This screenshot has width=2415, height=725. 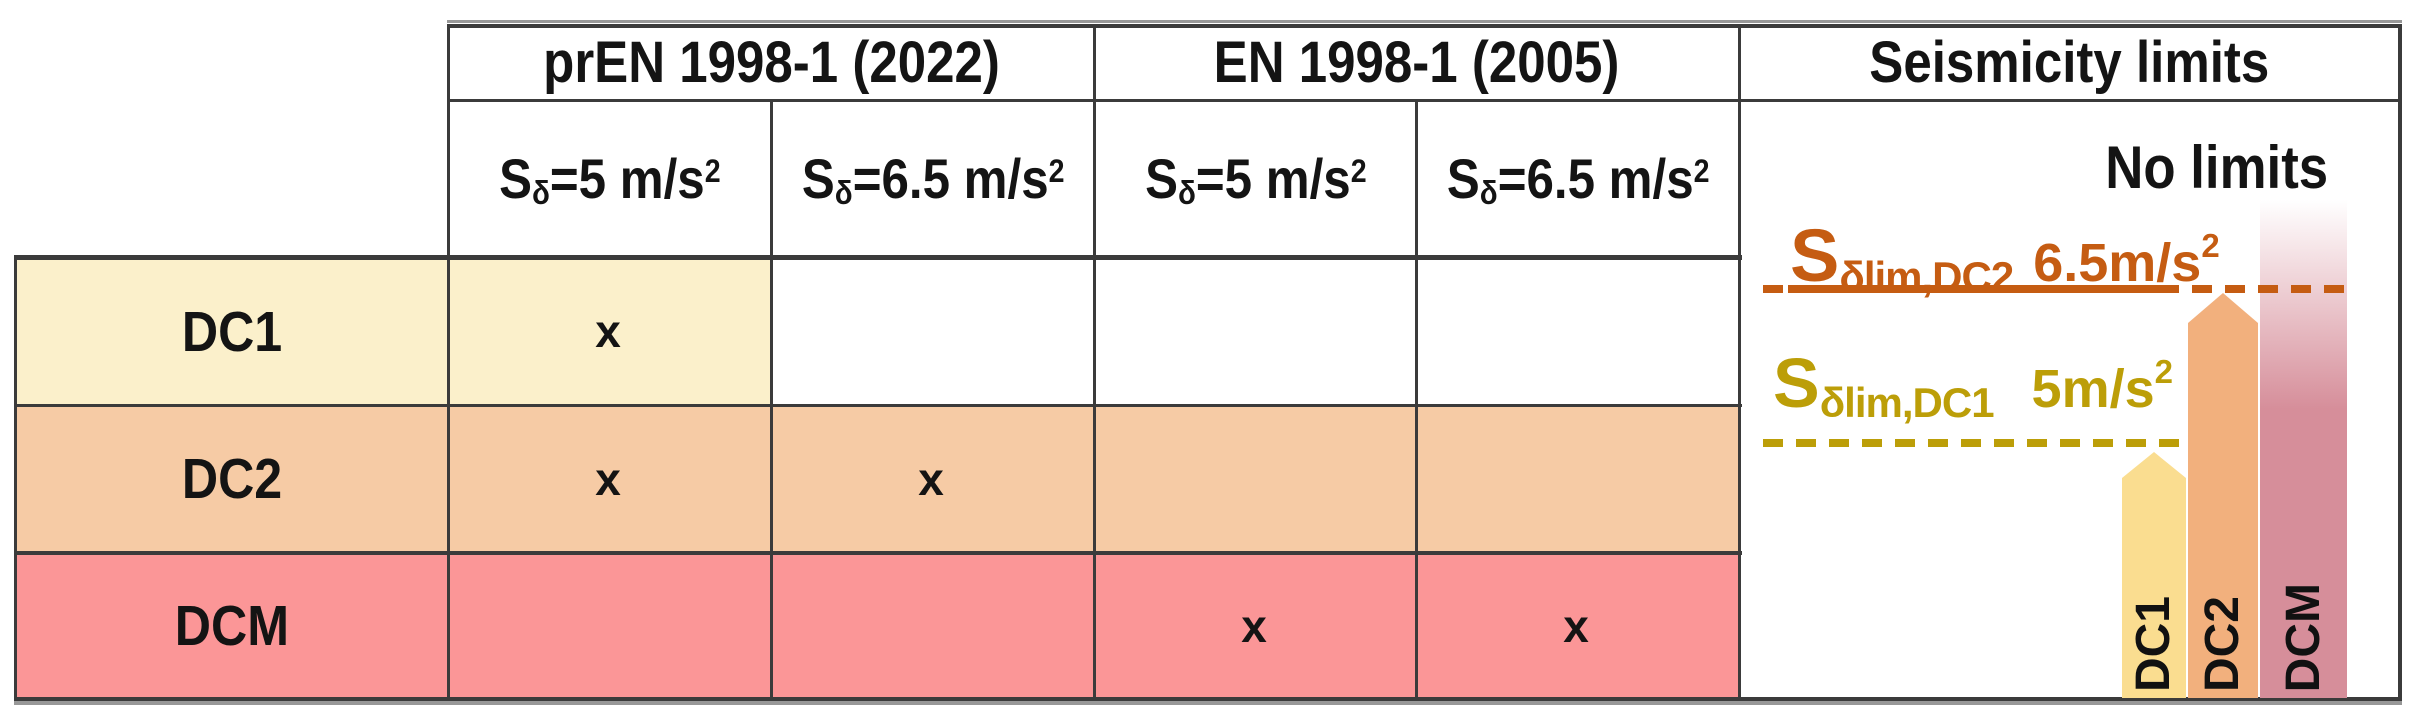 I want to click on no-limits-label: No limits, so click(x=2216, y=167).